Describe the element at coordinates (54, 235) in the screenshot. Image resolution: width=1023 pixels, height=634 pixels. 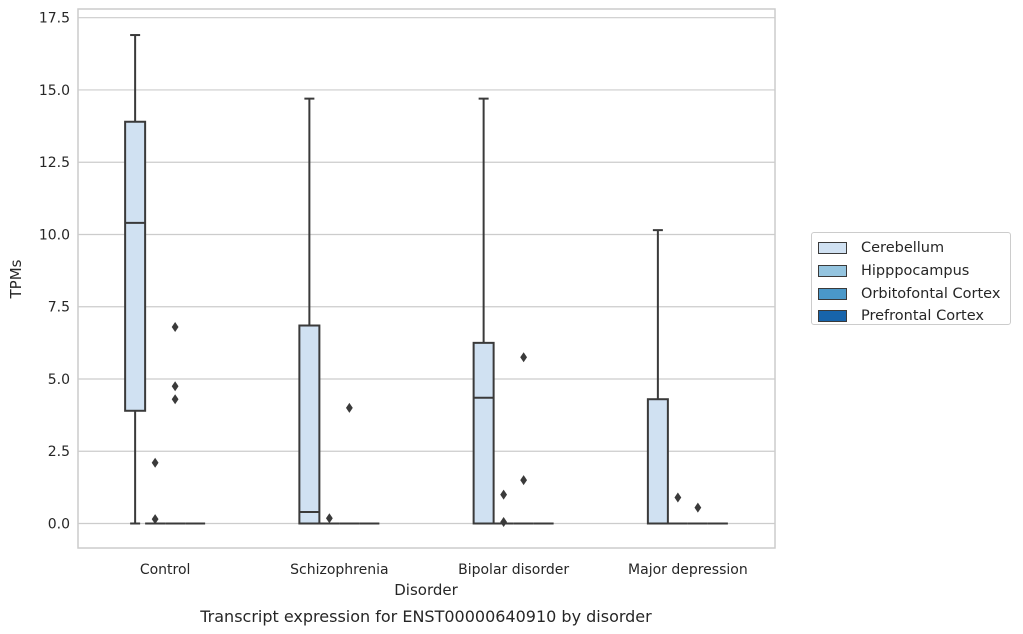
I see `y-tick-label: 10.0` at that location.